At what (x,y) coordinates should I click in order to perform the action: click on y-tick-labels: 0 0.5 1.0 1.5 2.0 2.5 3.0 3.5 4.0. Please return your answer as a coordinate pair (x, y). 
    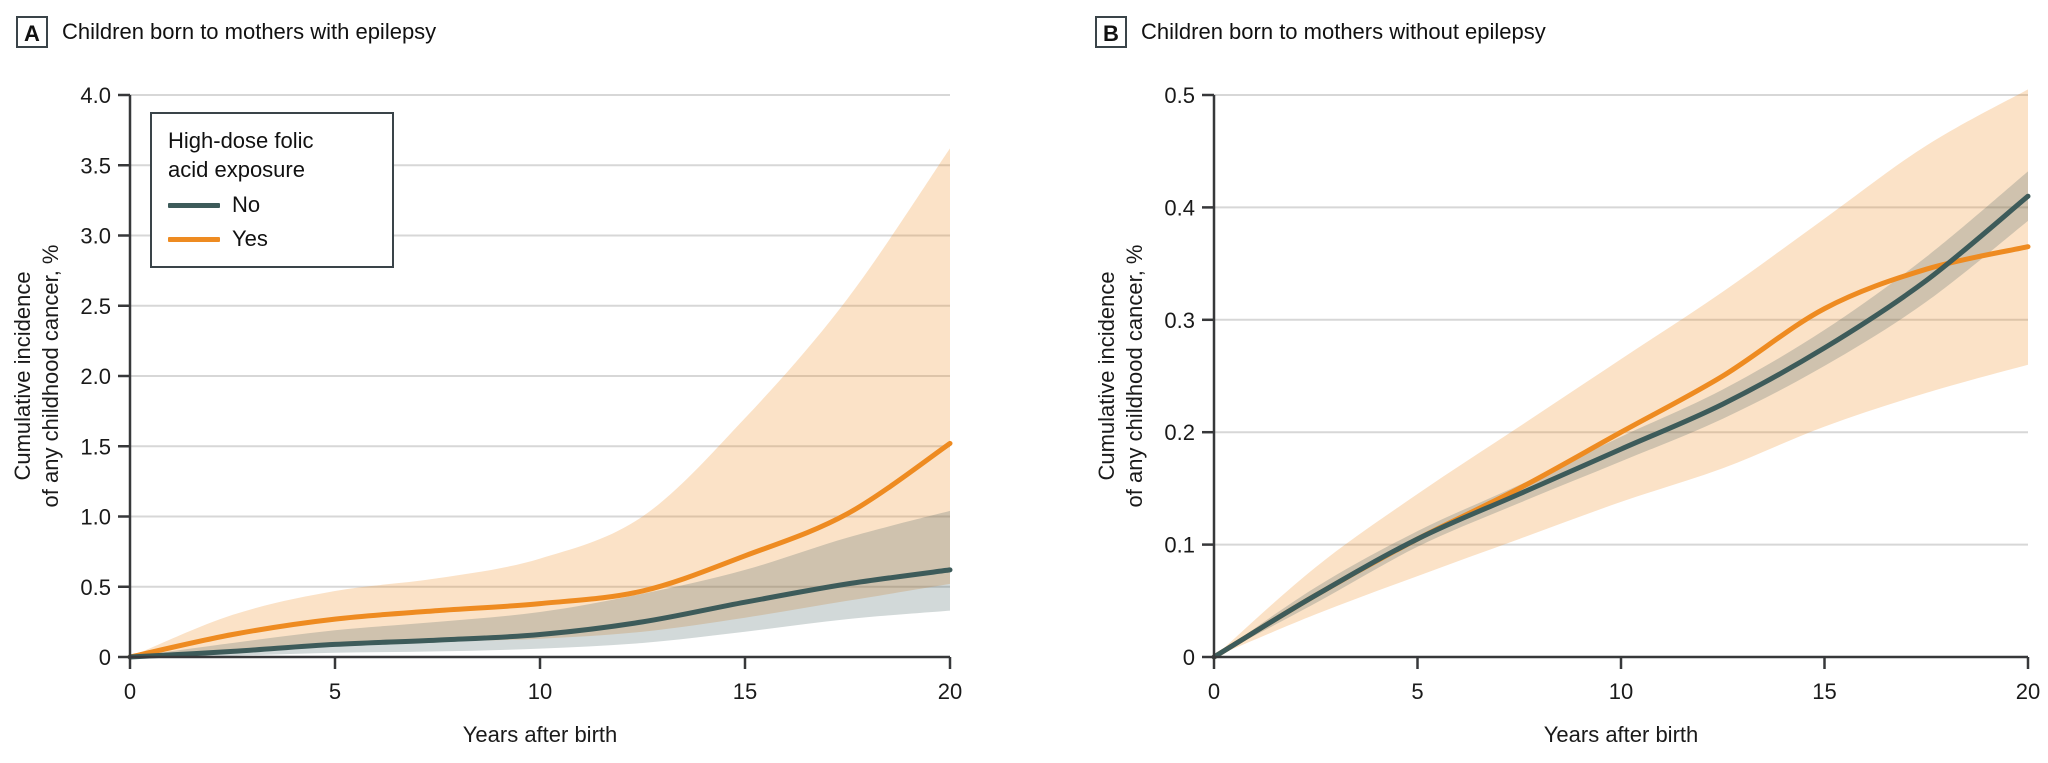
    Looking at the image, I should click on (105, 376).